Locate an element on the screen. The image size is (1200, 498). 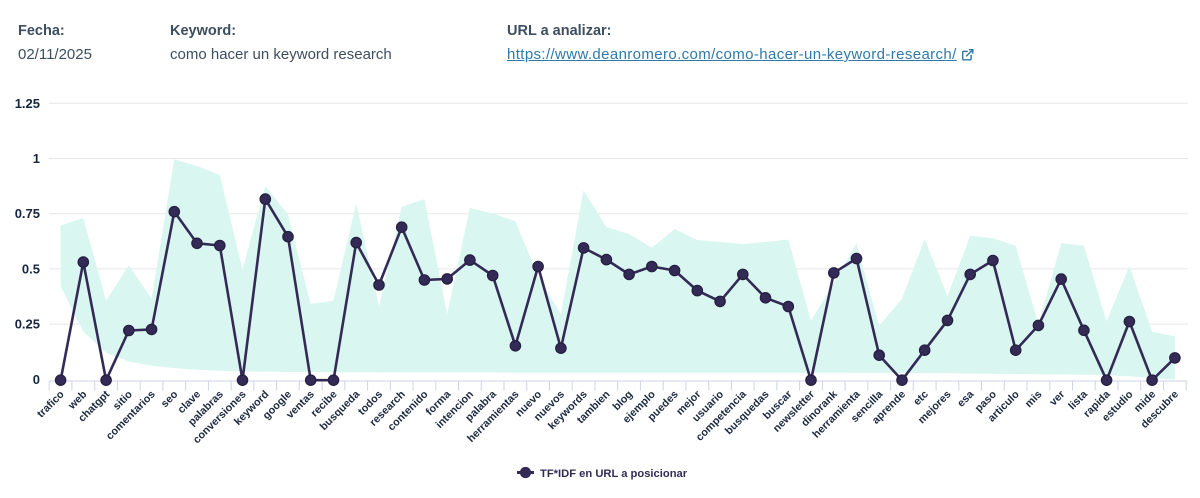
svg-text: 1.25 is located at coordinates (27, 103).